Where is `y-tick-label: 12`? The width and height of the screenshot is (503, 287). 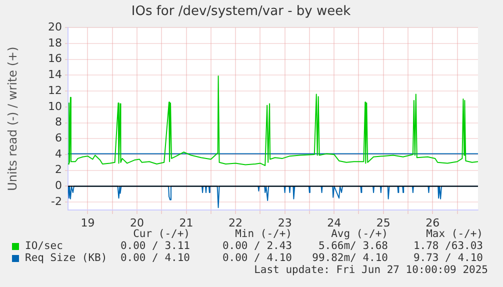
y-tick-label: 12 is located at coordinates (55, 90).